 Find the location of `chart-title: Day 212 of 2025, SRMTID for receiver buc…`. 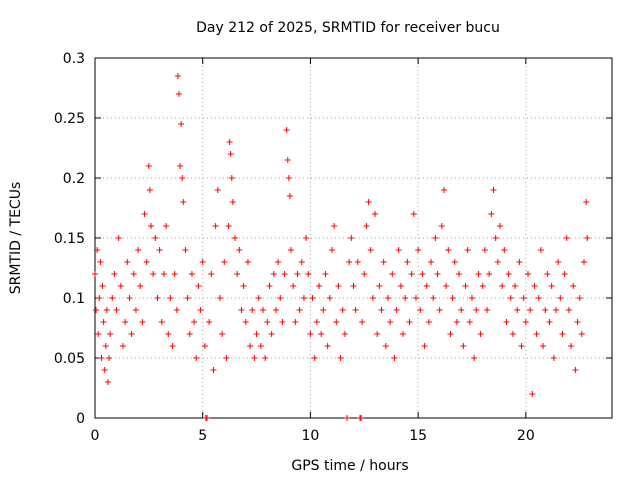

chart-title: Day 212 of 2025, SRMTID for receiver buc… is located at coordinates (348, 28).